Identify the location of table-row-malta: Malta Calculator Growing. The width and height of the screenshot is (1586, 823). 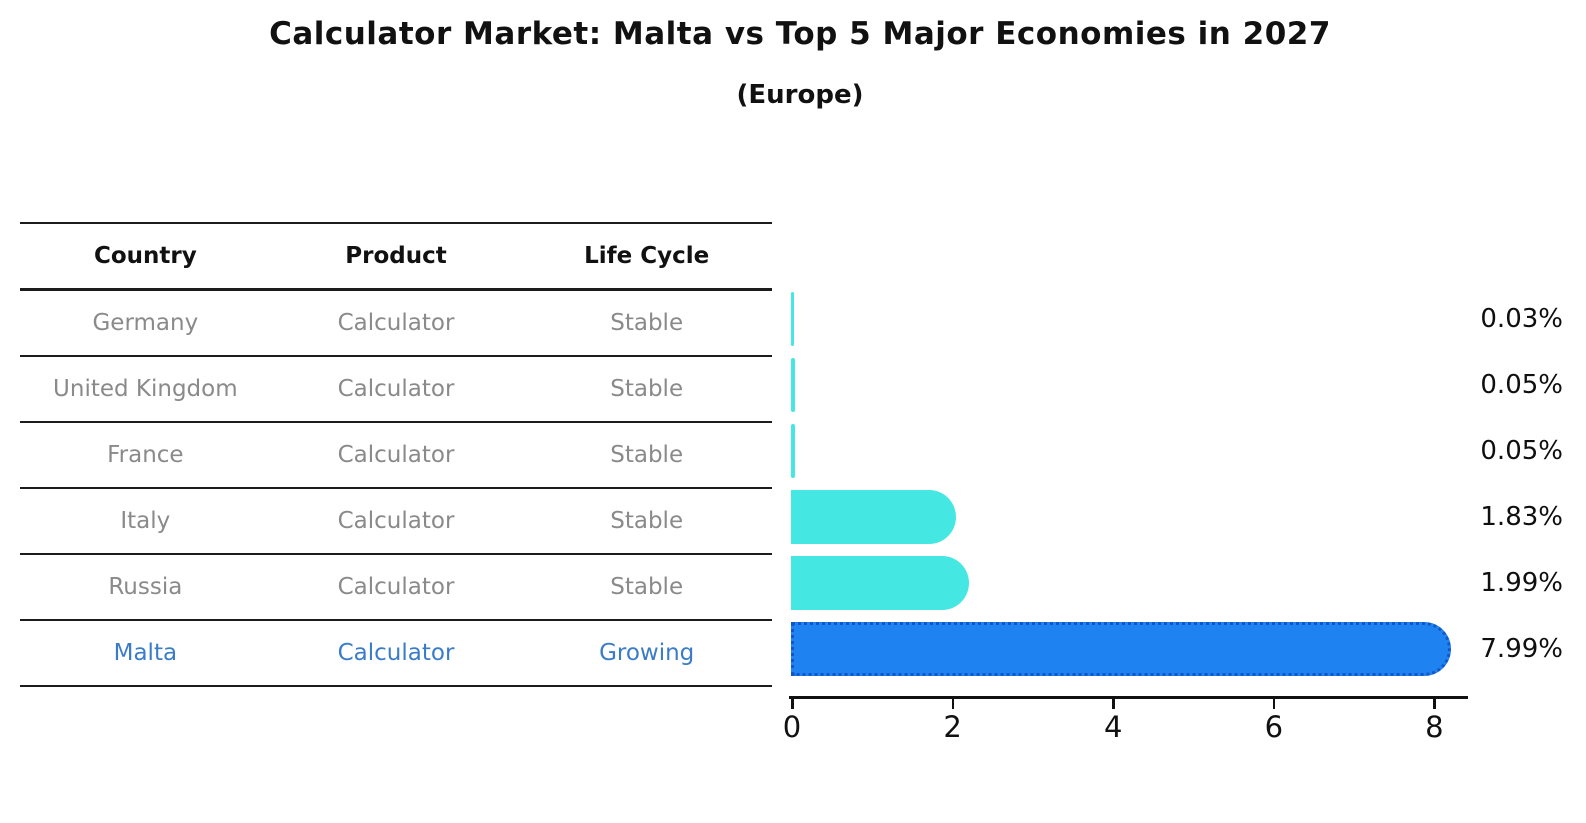
(396, 654).